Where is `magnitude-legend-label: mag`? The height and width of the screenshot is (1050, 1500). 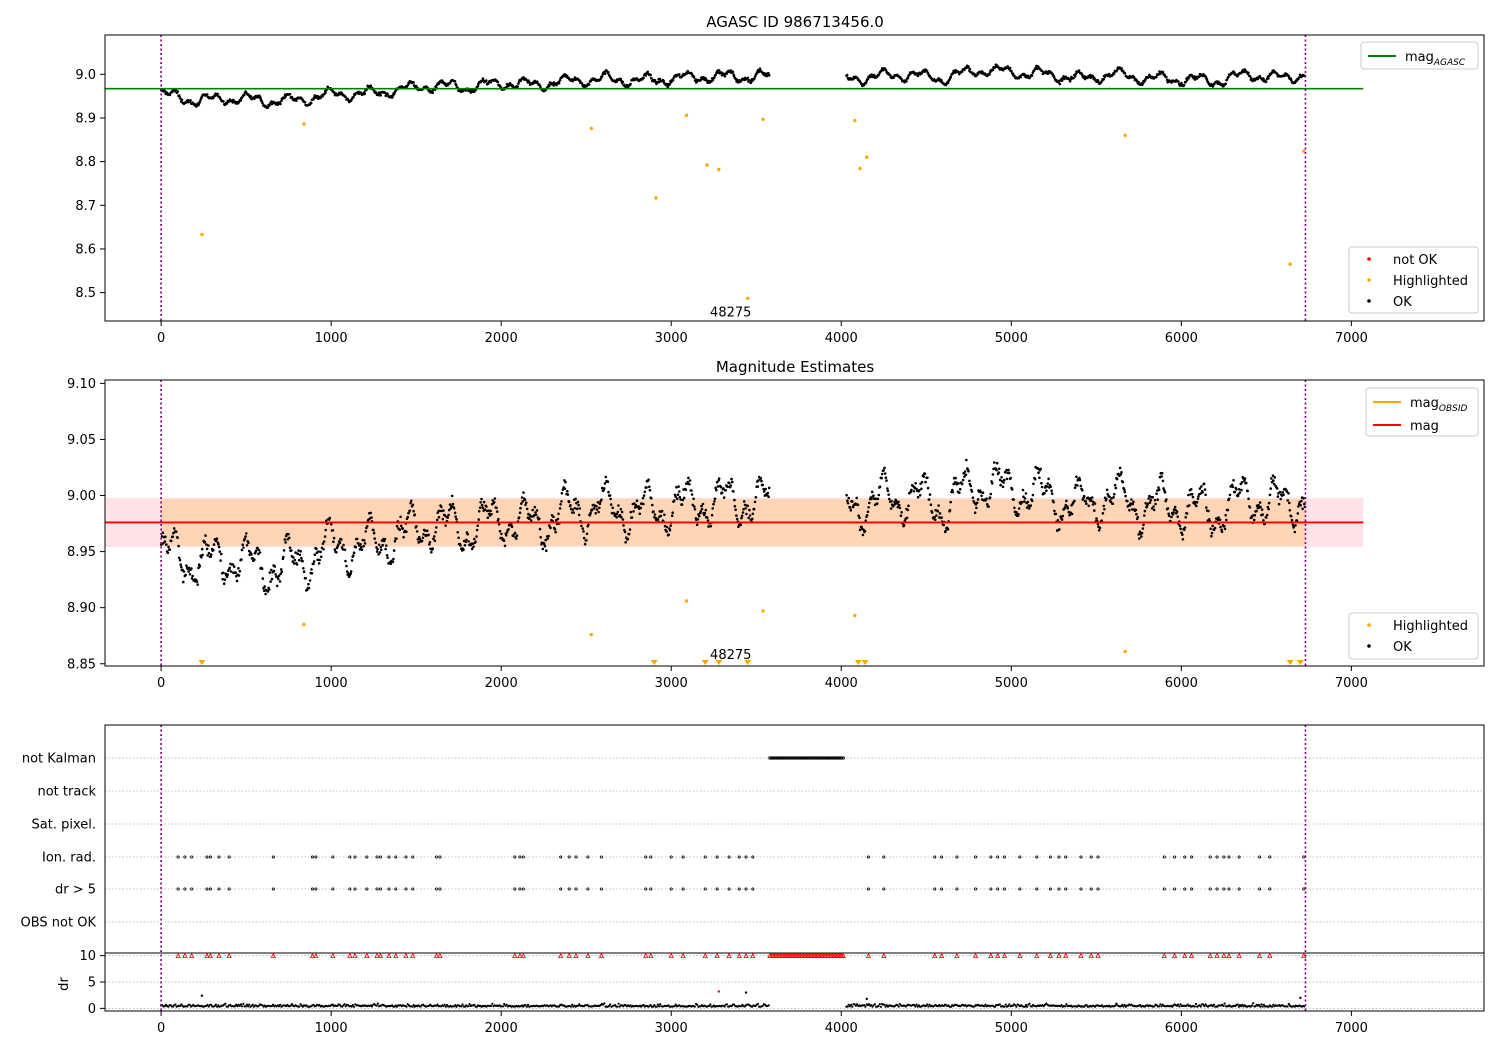 magnitude-legend-label: mag is located at coordinates (1424, 426).